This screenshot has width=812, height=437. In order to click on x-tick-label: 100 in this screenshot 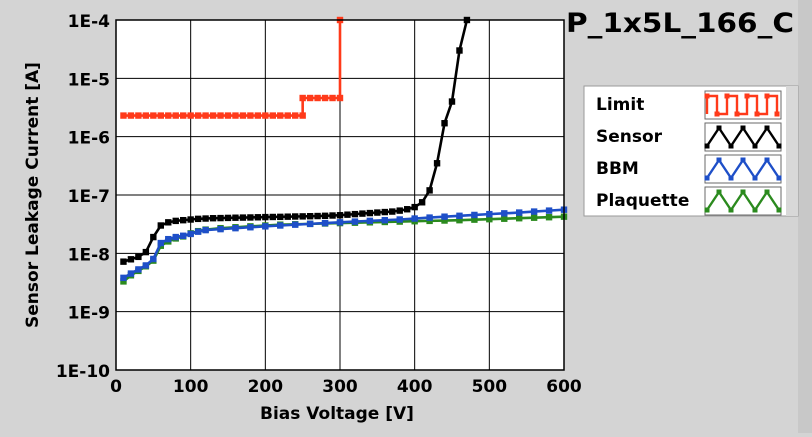, I will do `click(191, 387)`.